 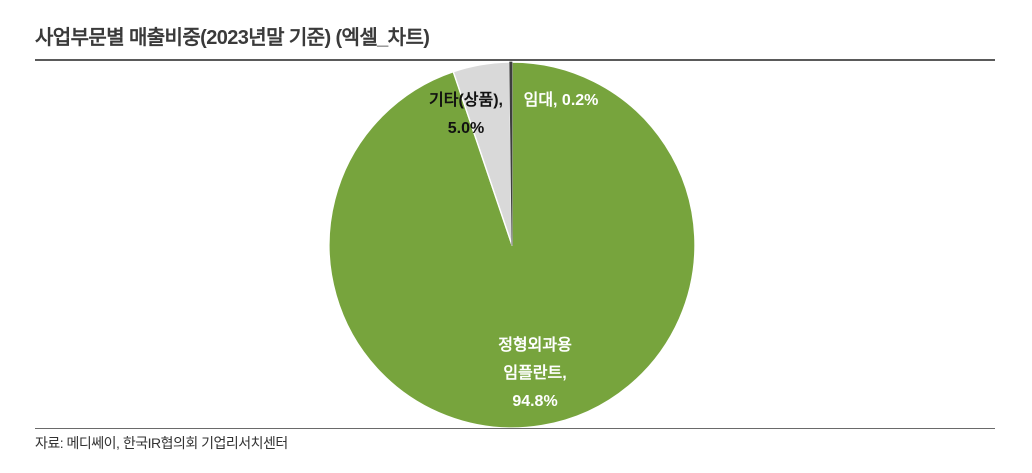 I want to click on source-note: 자료: 메디쎄이, 한국IR협의회 기업리서치센터, so click(x=161, y=443).